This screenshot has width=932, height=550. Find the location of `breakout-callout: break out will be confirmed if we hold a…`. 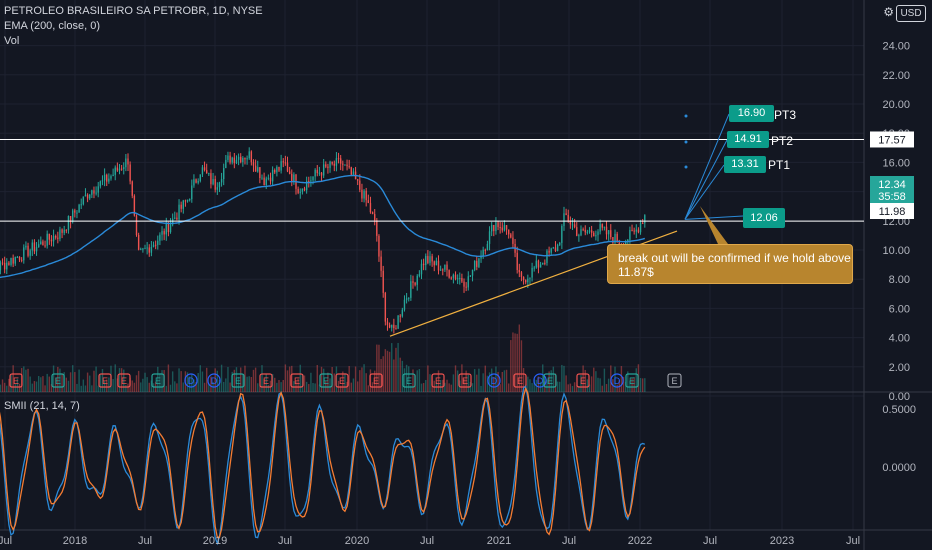

breakout-callout: break out will be confirmed if we hold a… is located at coordinates (730, 264).